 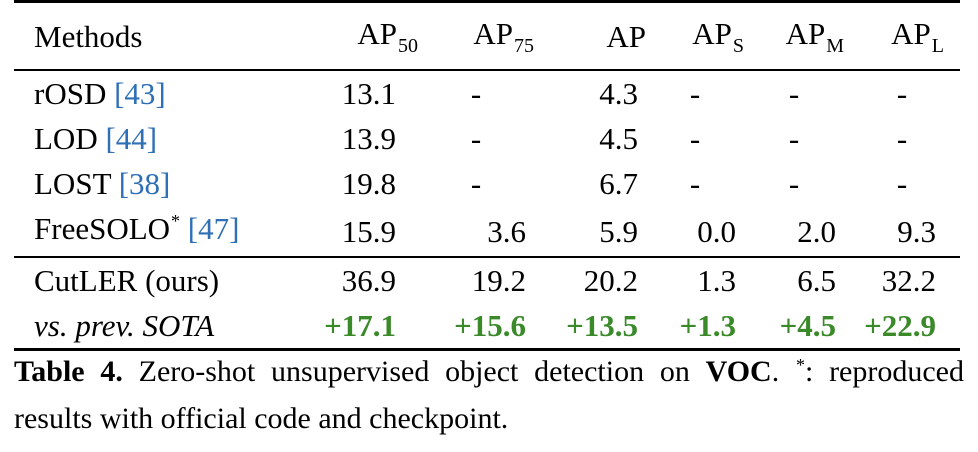 I want to click on table-row-freesolo: FreeSOLO* [47] 15.9 3.6 5.9 0.0 2.0 9.3, so click(x=487, y=231).